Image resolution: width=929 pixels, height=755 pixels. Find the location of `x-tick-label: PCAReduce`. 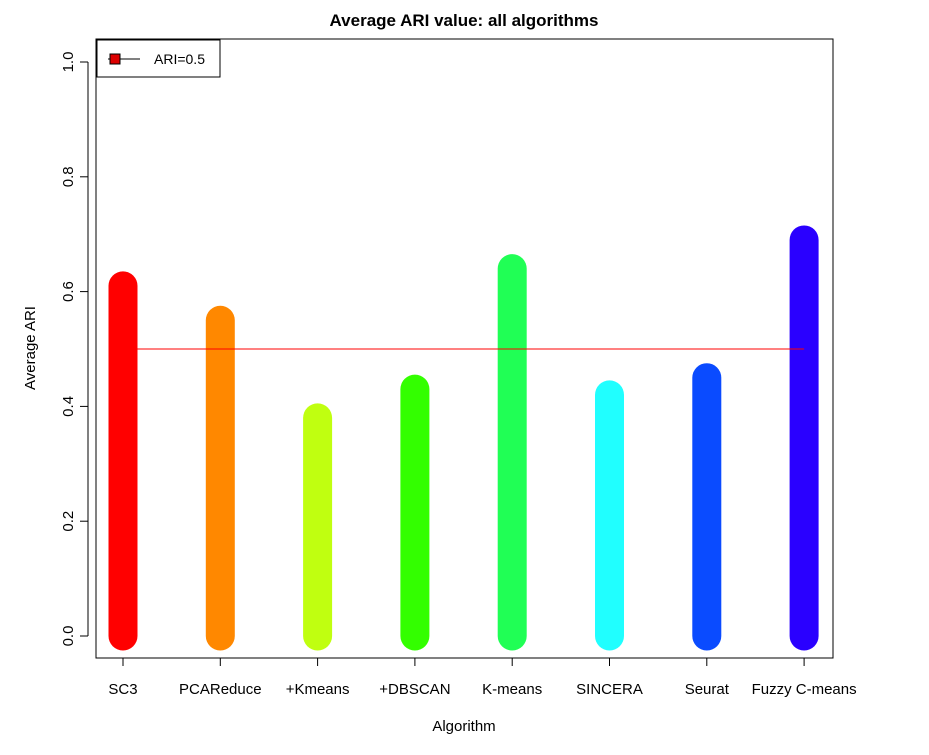

x-tick-label: PCAReduce is located at coordinates (220, 689).